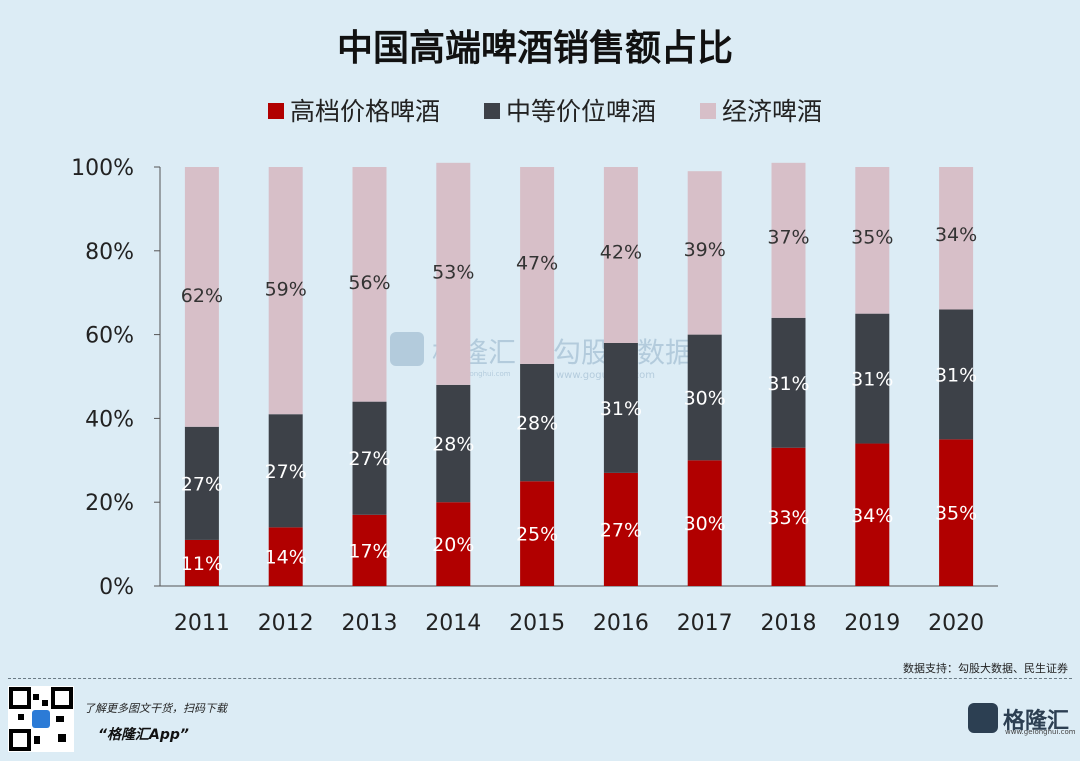 The width and height of the screenshot is (1080, 761). Describe the element at coordinates (109, 419) in the screenshot. I see `y-tick-label: 40%` at that location.